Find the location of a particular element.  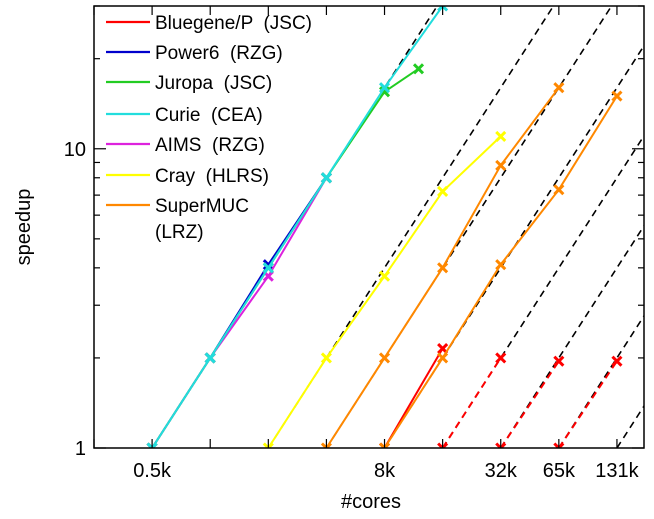

legend-label: AIMS (RZG) is located at coordinates (210, 145).